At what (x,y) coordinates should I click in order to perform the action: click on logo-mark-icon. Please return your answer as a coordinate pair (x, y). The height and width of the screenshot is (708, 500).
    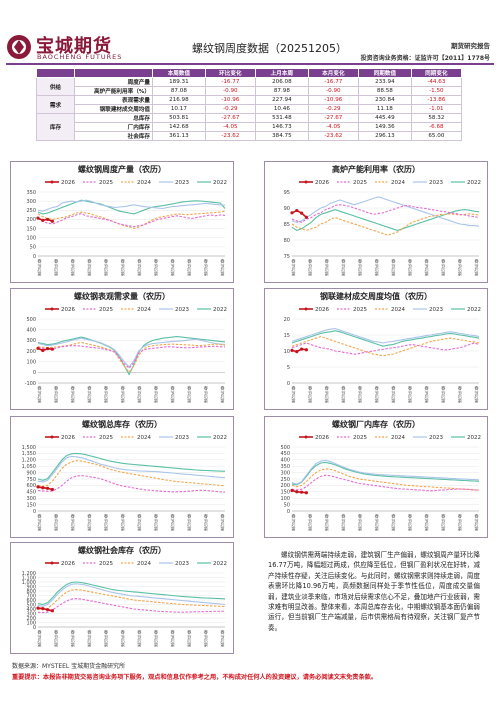
    Looking at the image, I should click on (19, 47).